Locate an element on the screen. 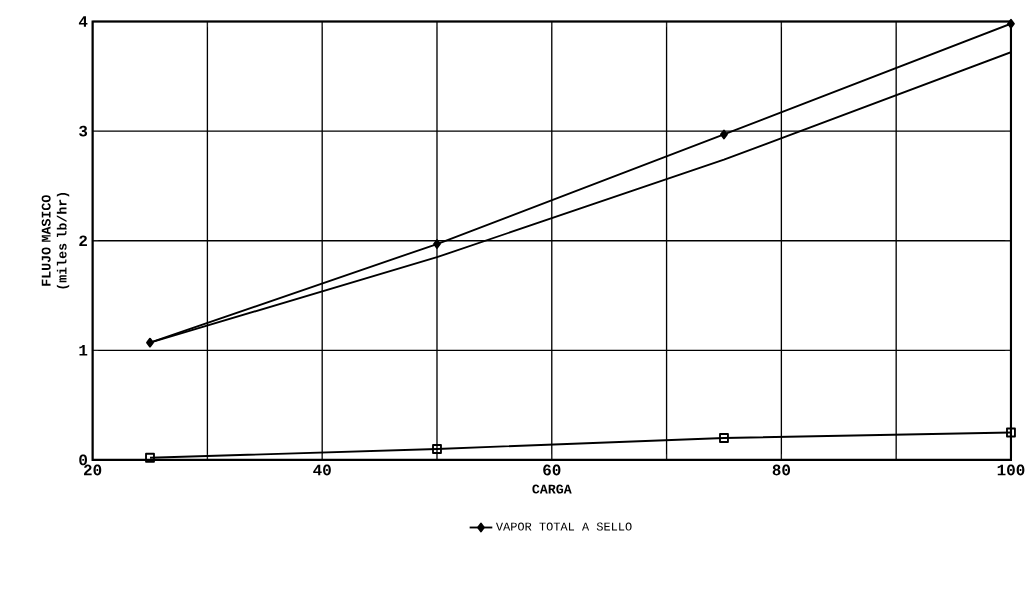  y-tick-label: 0 is located at coordinates (83, 460).